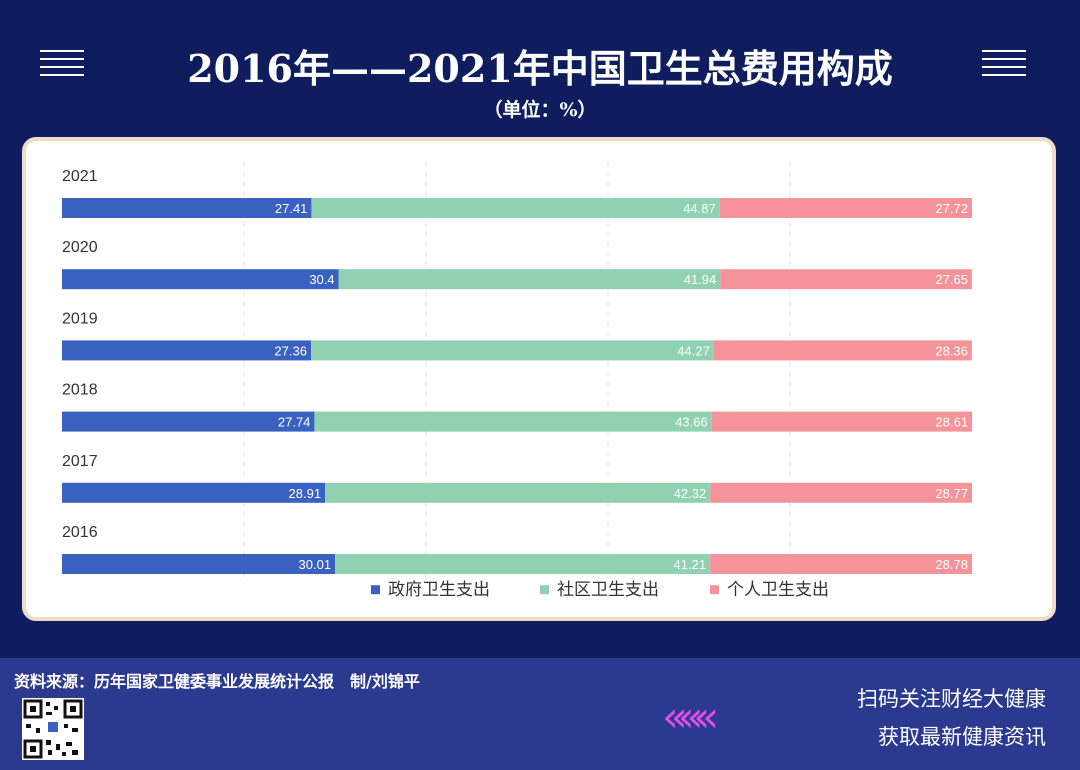 The image size is (1080, 770). What do you see at coordinates (62, 67) in the screenshot?
I see `menu-lines-icon-left` at bounding box center [62, 67].